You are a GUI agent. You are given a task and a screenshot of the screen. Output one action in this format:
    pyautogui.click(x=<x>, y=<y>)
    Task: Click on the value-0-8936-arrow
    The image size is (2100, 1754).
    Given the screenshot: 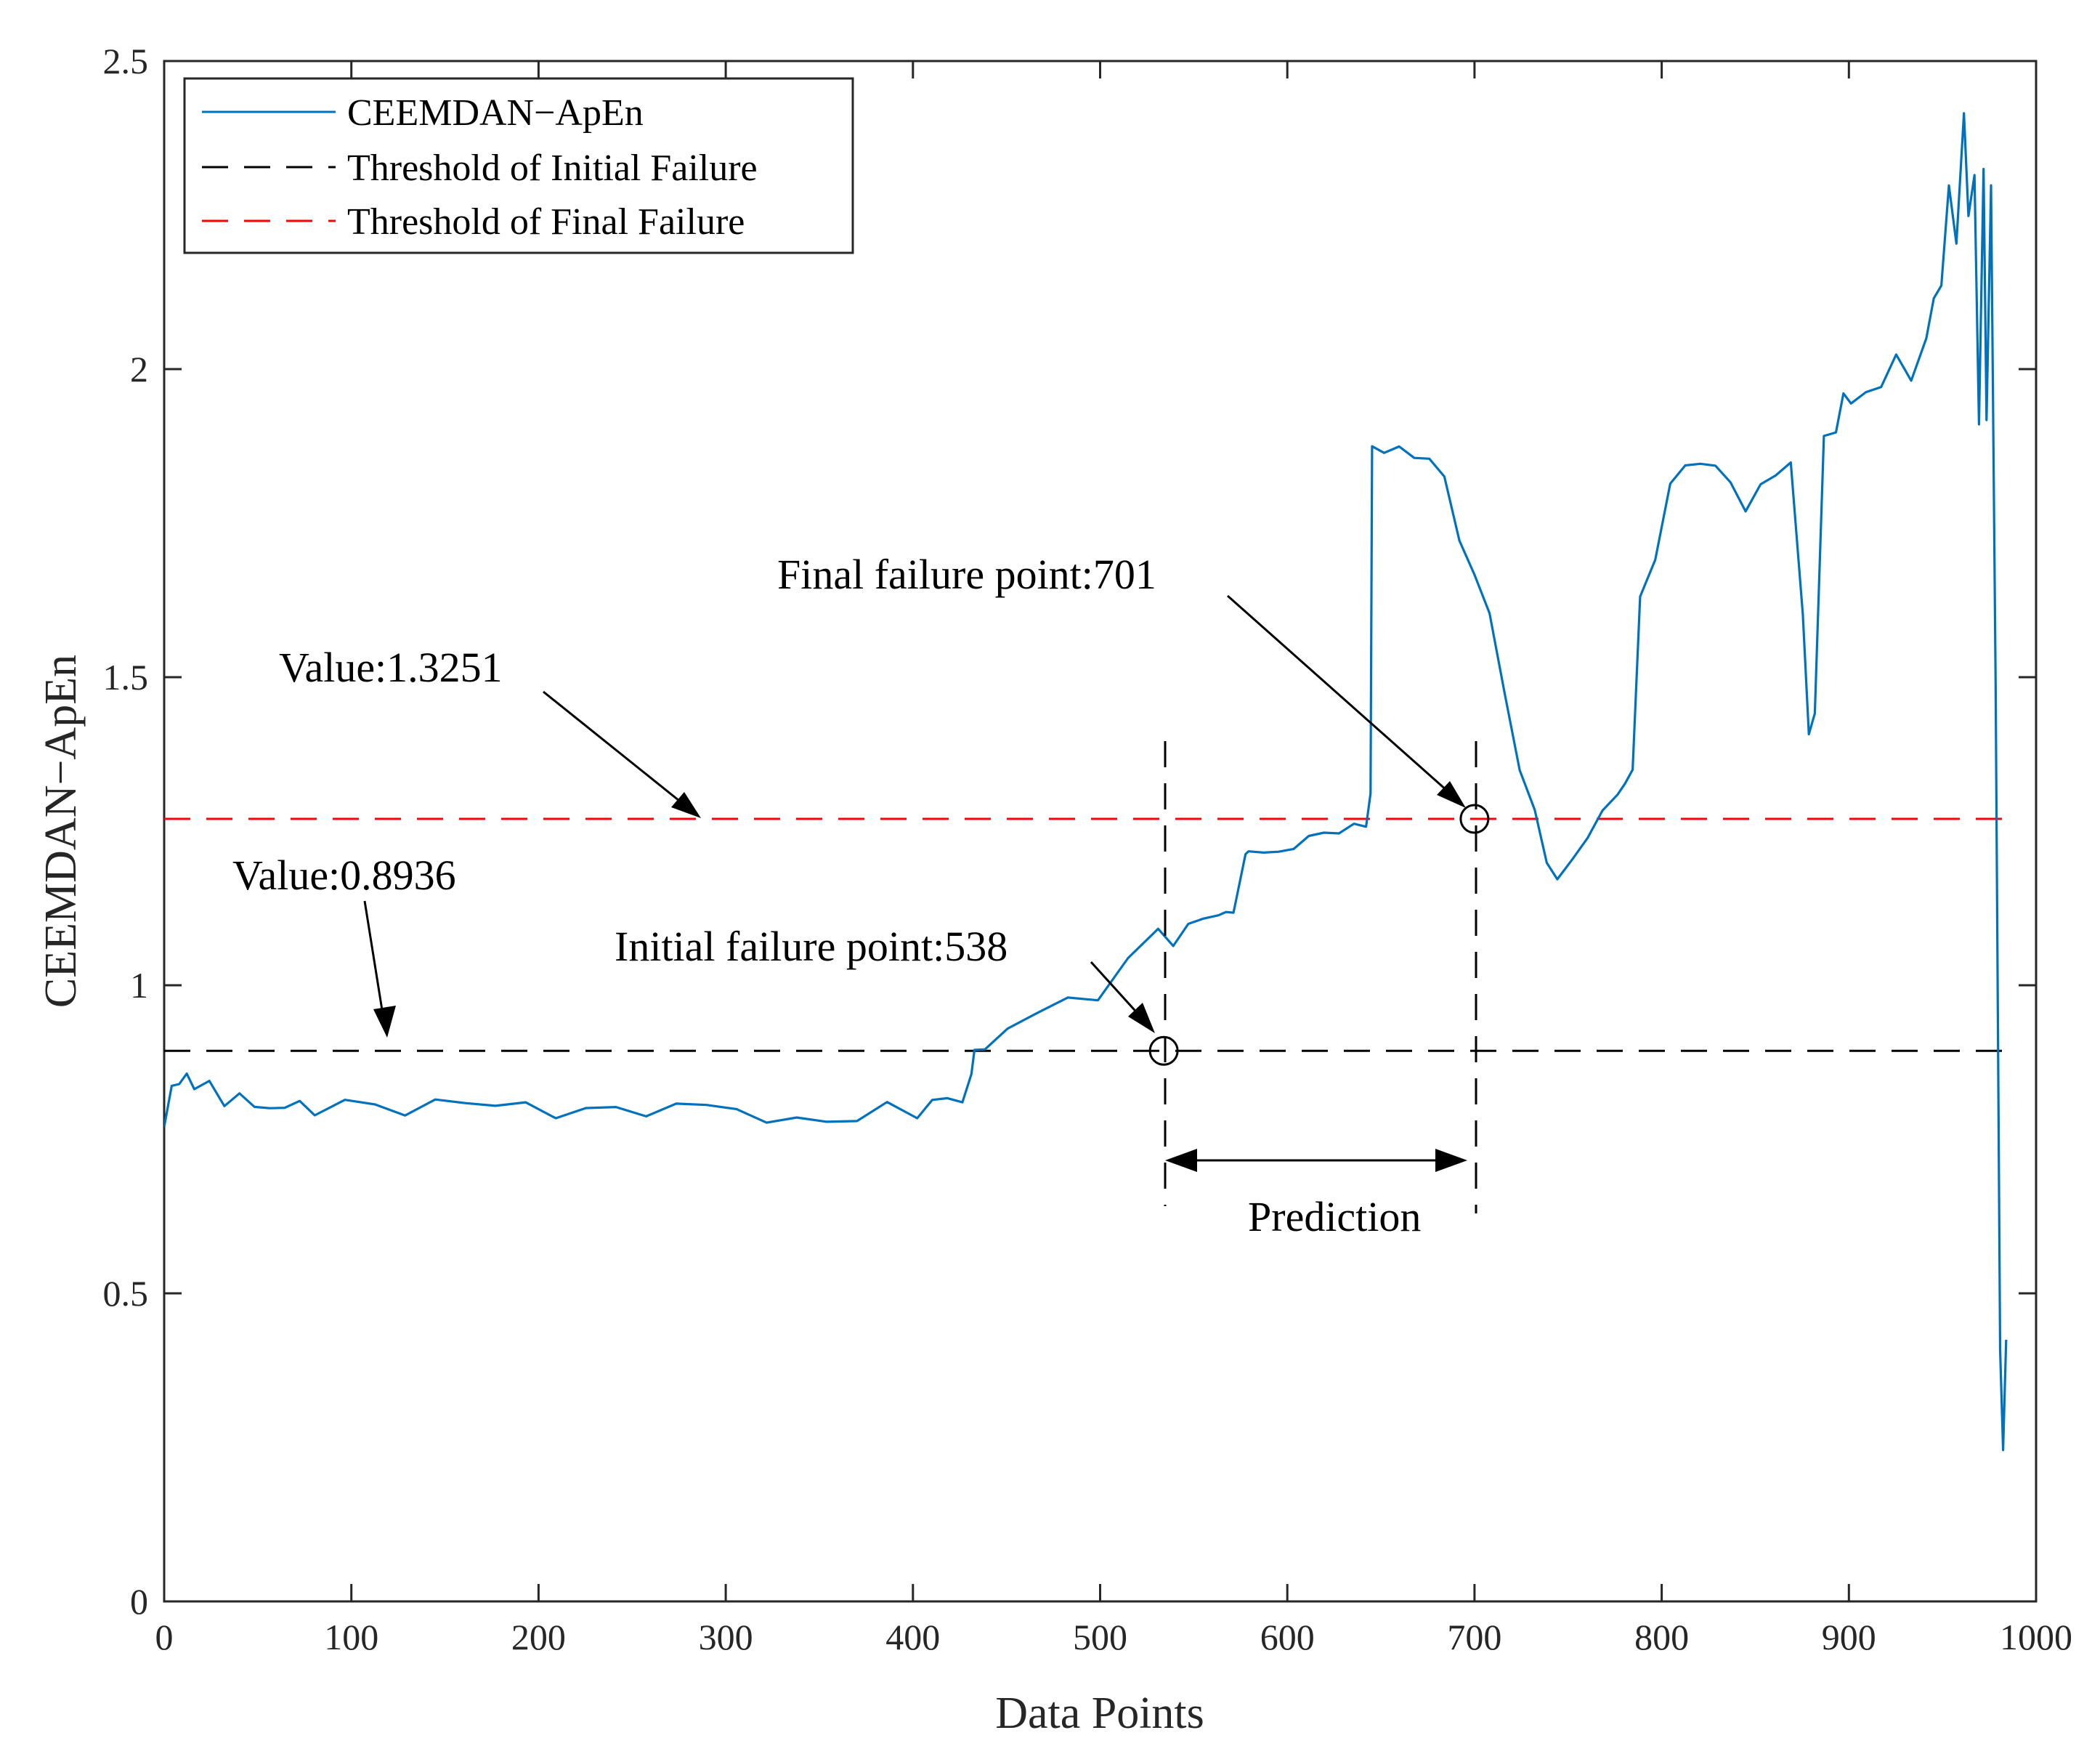 What is the action you would take?
    pyautogui.click(x=375, y=964)
    